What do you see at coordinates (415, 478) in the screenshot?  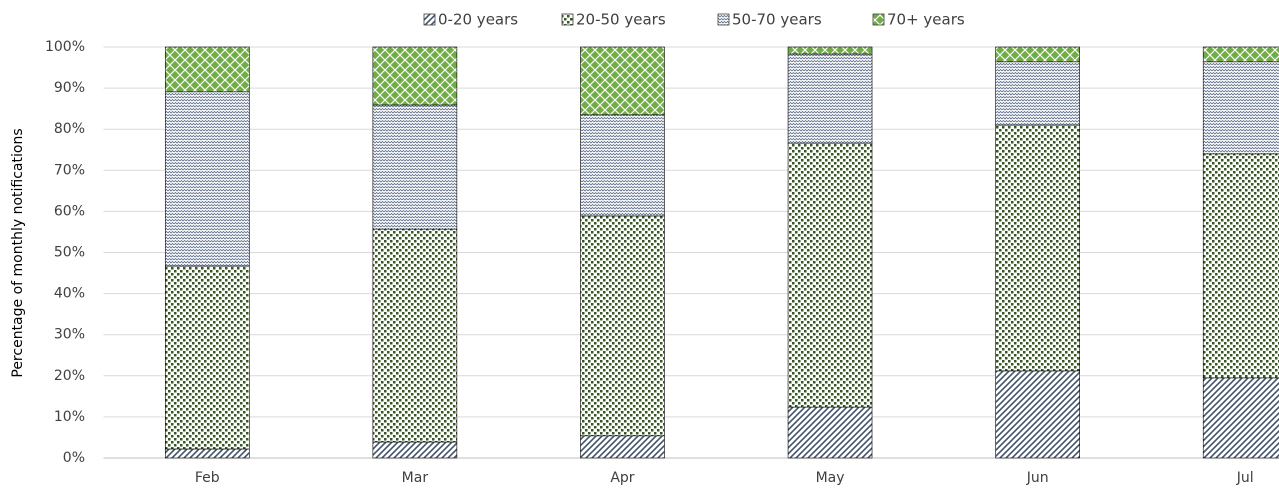 I see `x-tick-label: Mar` at bounding box center [415, 478].